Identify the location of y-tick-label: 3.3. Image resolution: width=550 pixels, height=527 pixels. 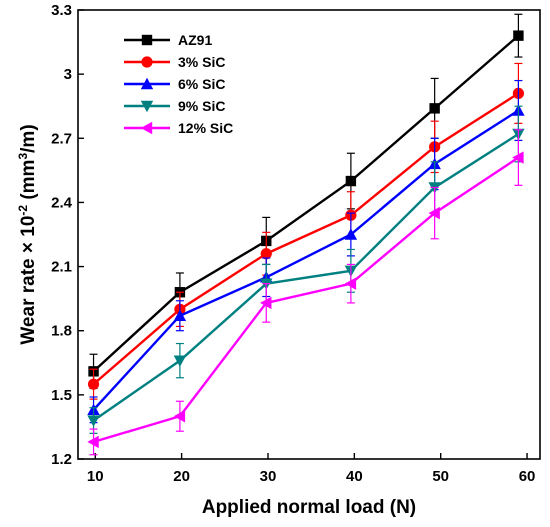
(61, 10).